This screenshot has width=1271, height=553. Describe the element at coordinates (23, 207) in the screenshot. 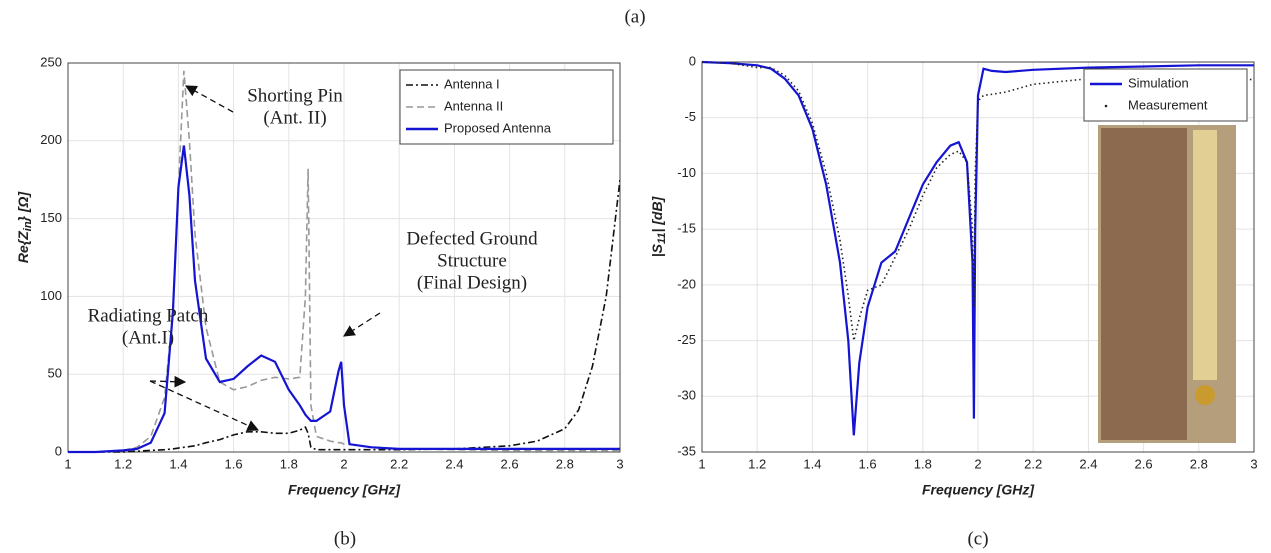

I see `y-axis-label-part: } [Ω]` at that location.